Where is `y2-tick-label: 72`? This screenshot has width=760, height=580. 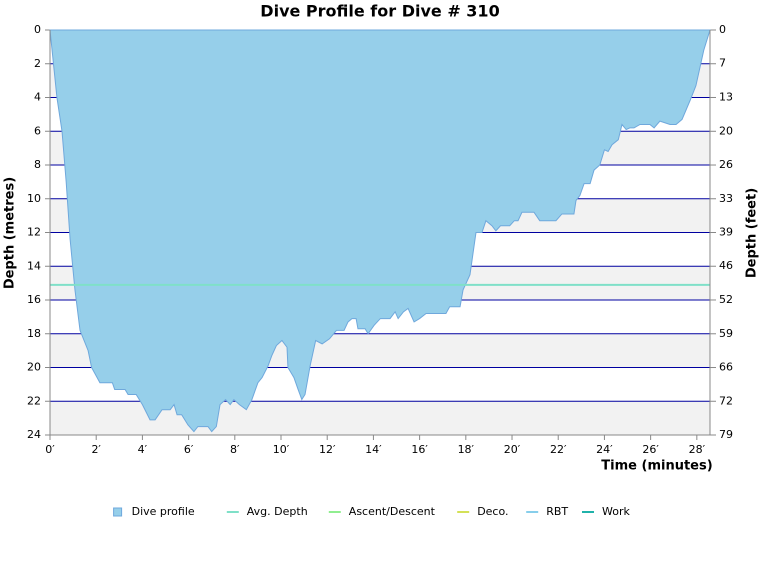
y2-tick-label: 72 is located at coordinates (726, 400).